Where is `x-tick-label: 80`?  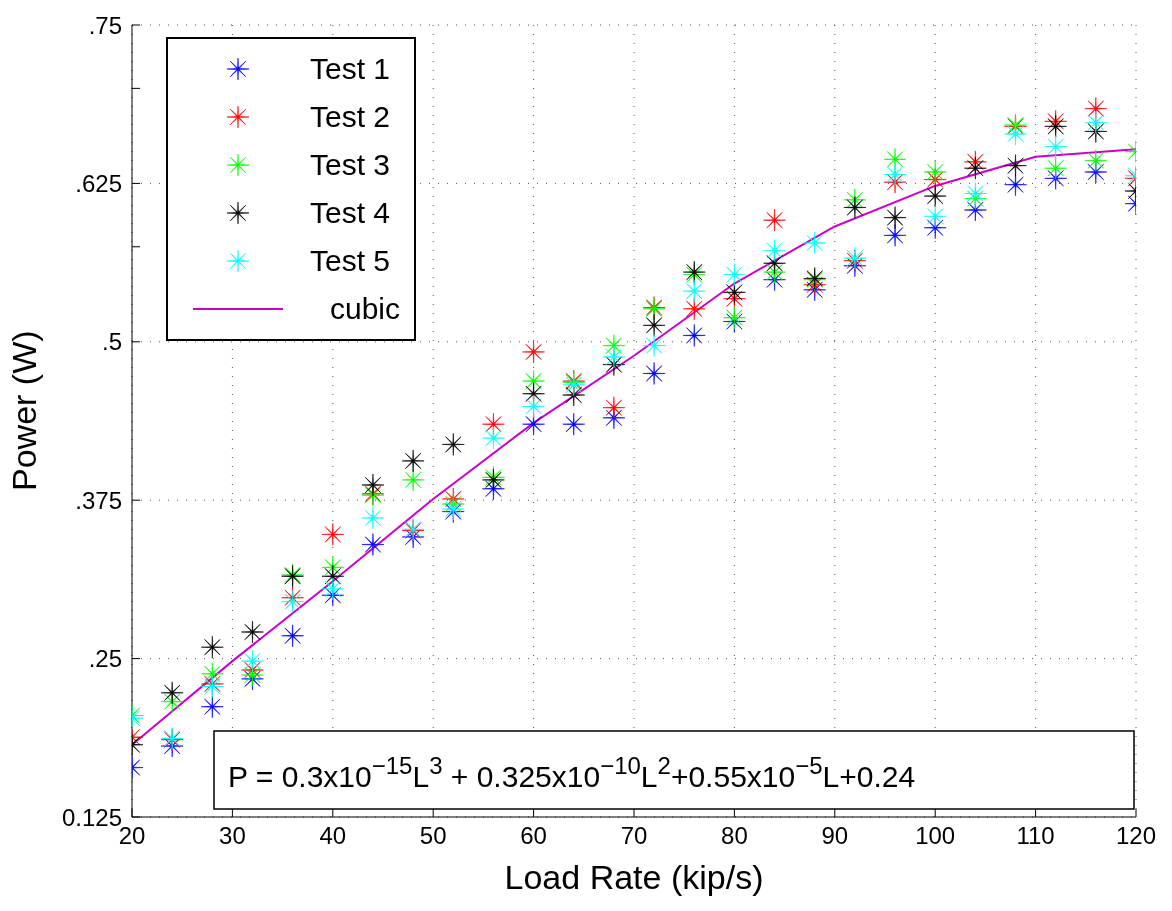
x-tick-label: 80 is located at coordinates (734, 836).